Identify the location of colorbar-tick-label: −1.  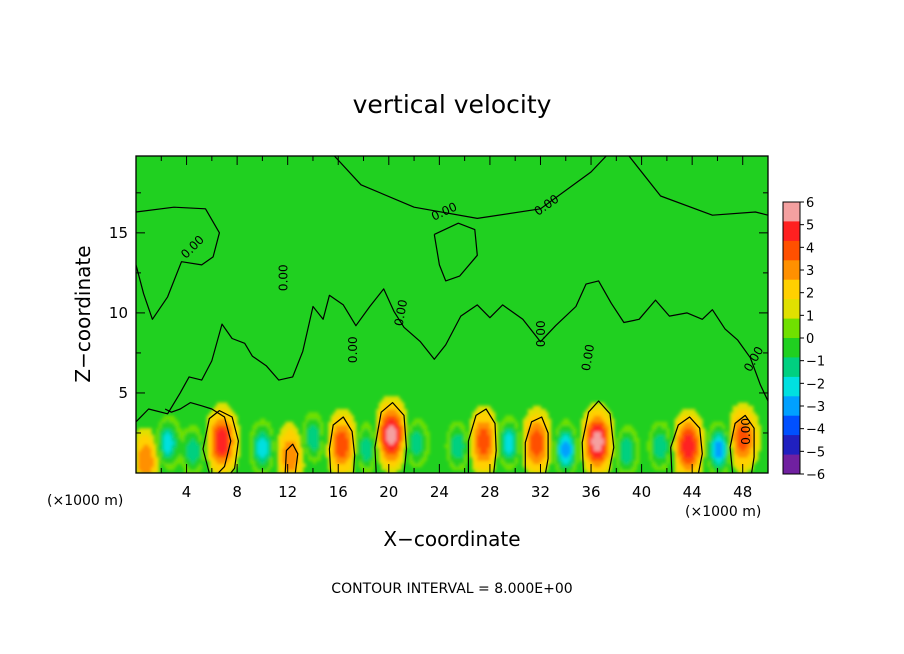
(815, 362).